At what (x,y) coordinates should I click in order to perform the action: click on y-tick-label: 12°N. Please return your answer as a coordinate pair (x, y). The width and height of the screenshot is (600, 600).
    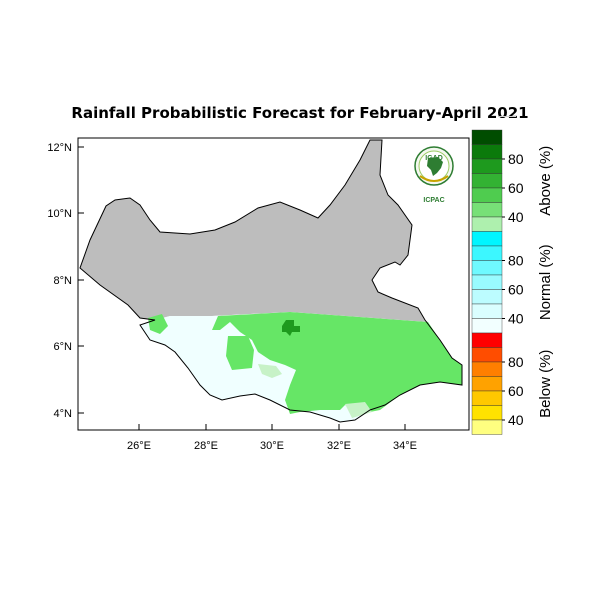
    Looking at the image, I should click on (59, 148).